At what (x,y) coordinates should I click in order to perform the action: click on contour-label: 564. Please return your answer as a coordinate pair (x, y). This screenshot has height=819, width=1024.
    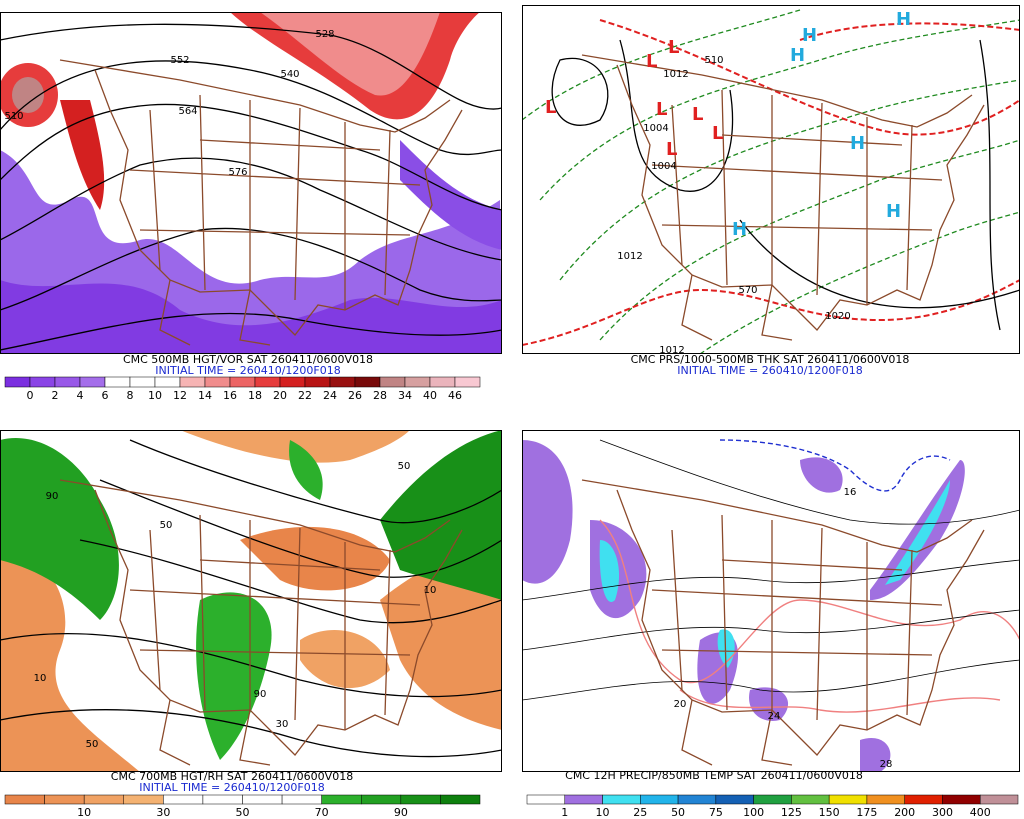
    Looking at the image, I should click on (187, 111).